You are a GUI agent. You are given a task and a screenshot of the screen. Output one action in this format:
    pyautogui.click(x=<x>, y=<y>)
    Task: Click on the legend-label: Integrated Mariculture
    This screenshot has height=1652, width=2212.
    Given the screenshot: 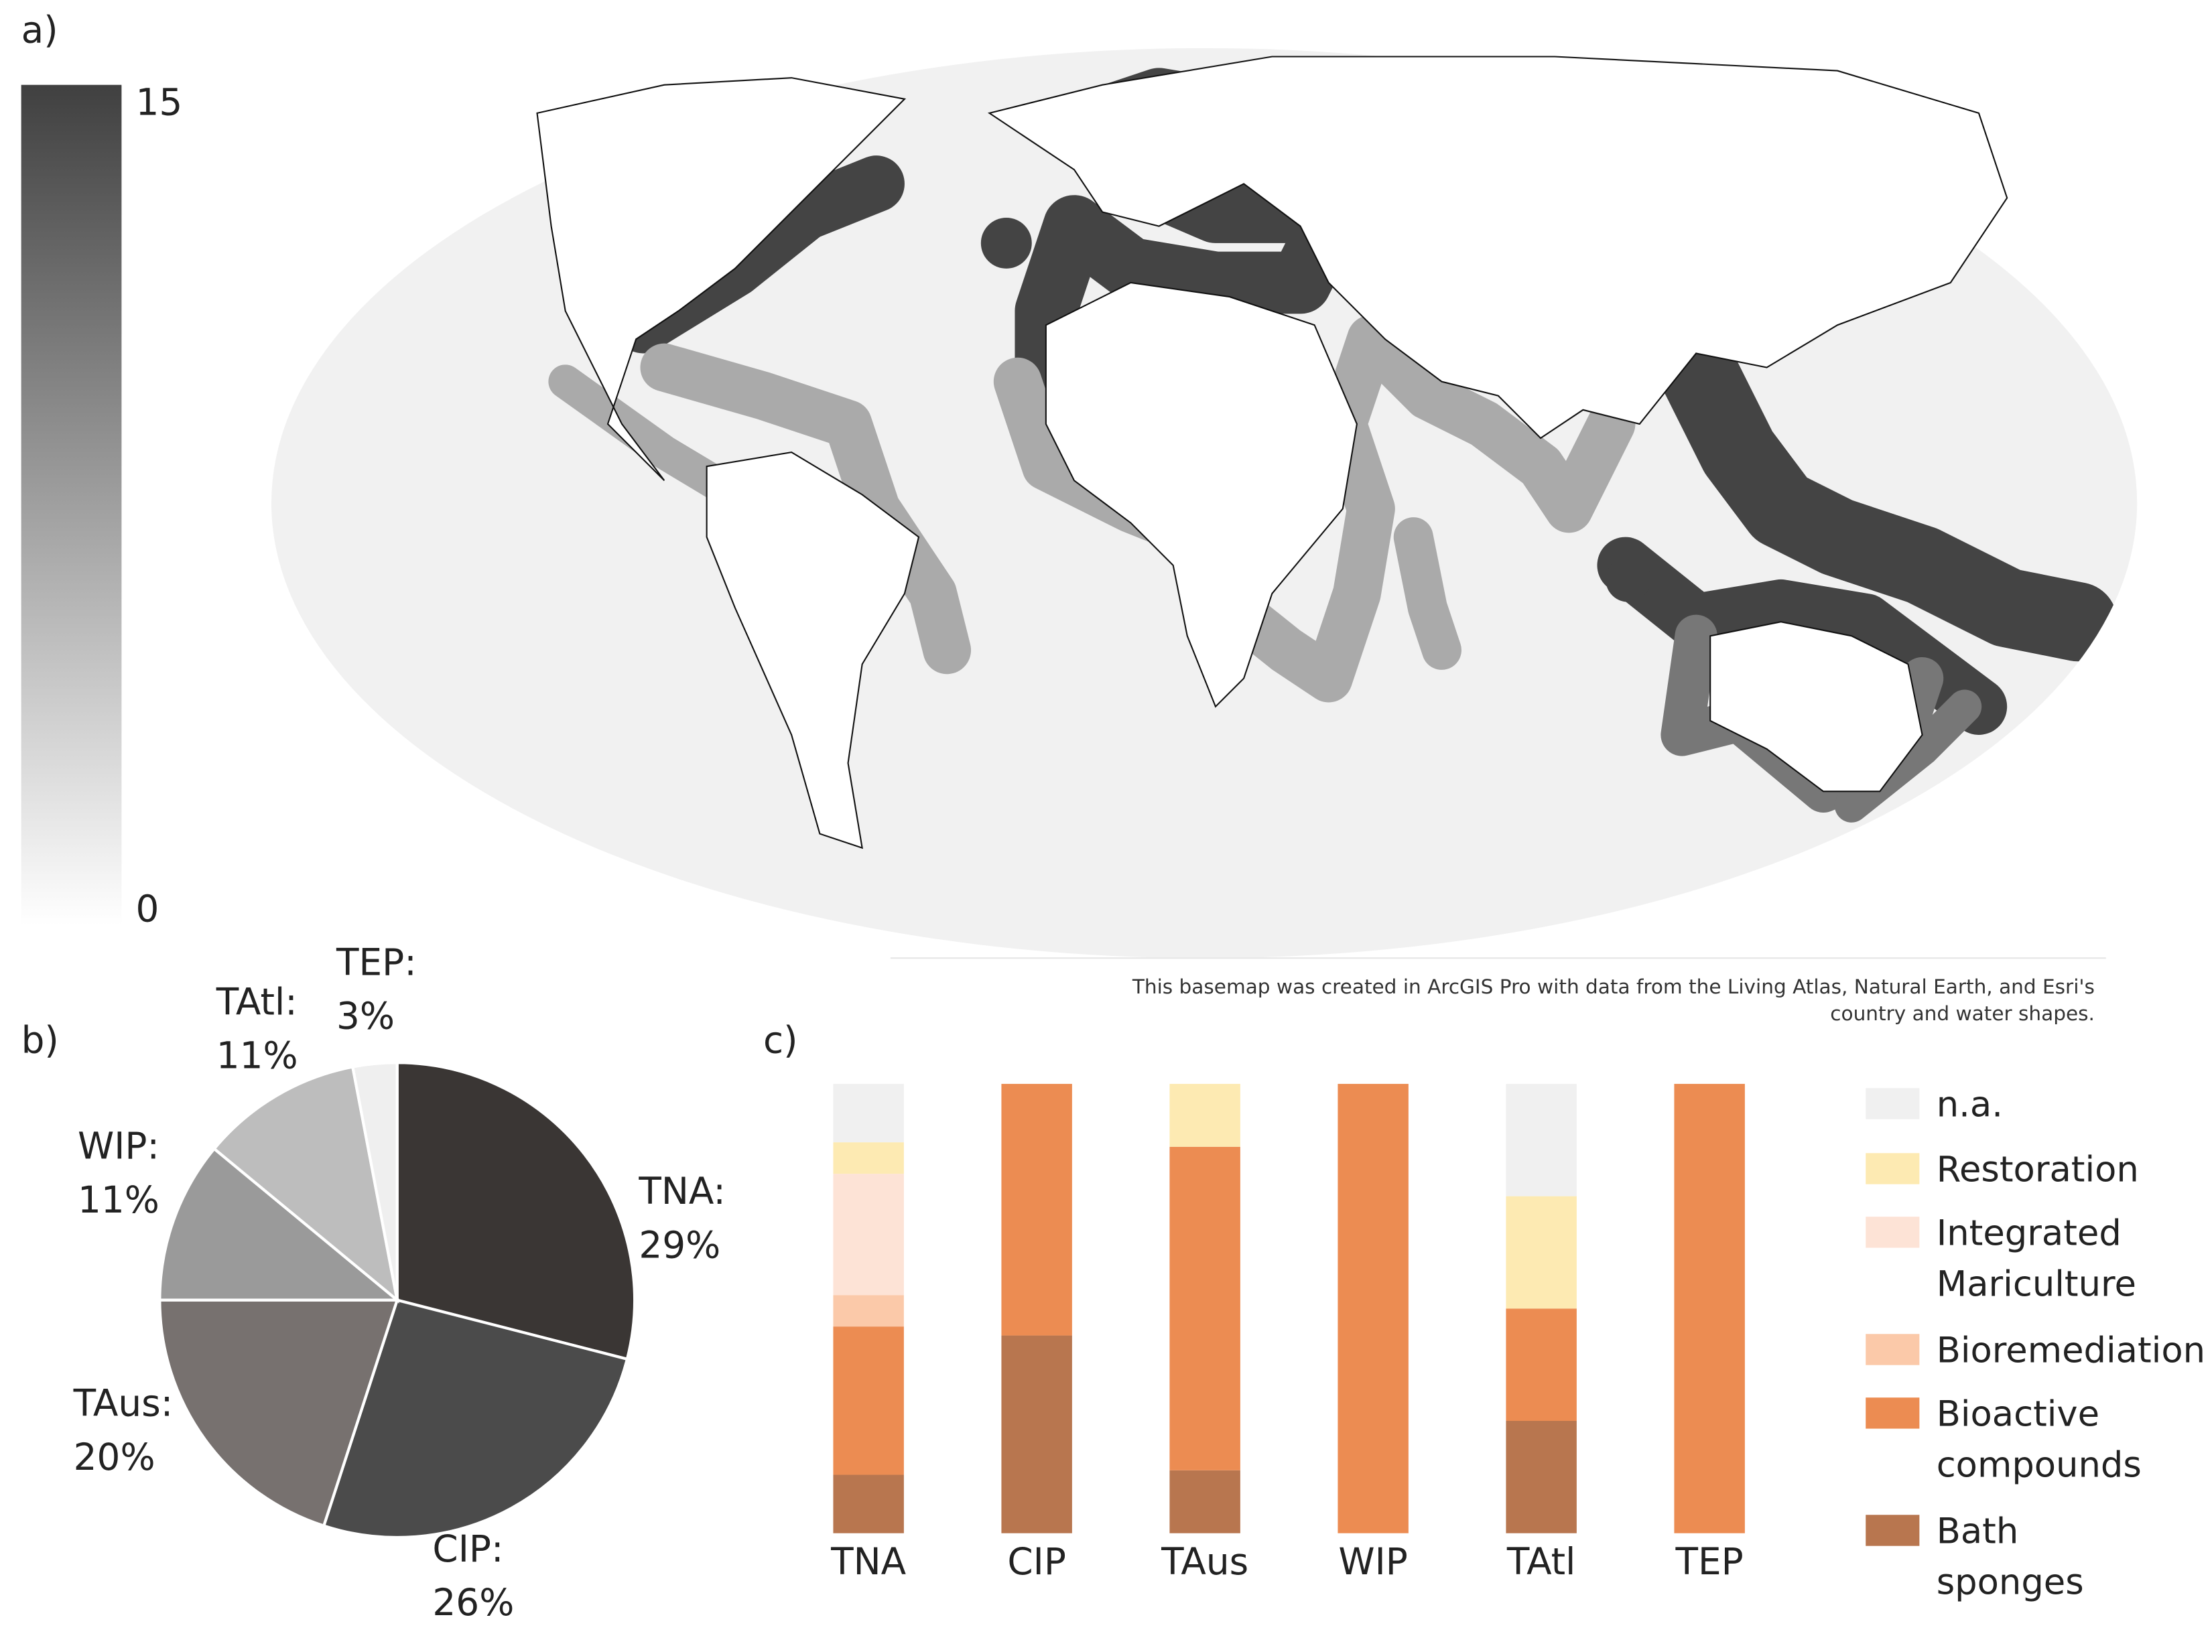 What is the action you would take?
    pyautogui.click(x=2036, y=1258)
    